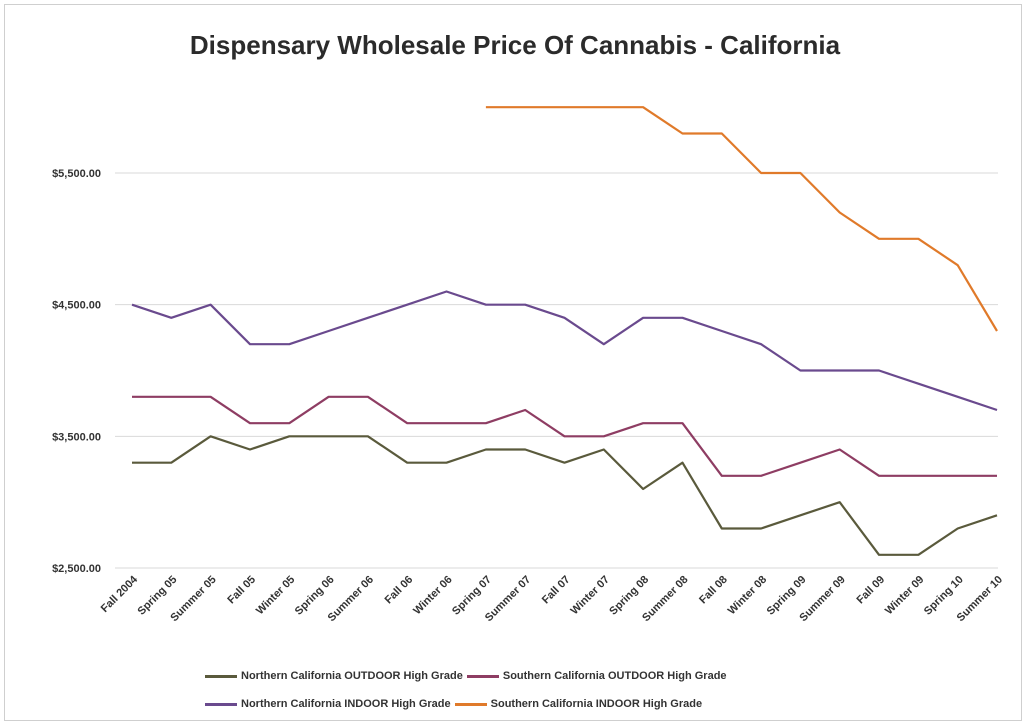  I want to click on legend-item: Southern California INDOOR High Grade, so click(578, 704).